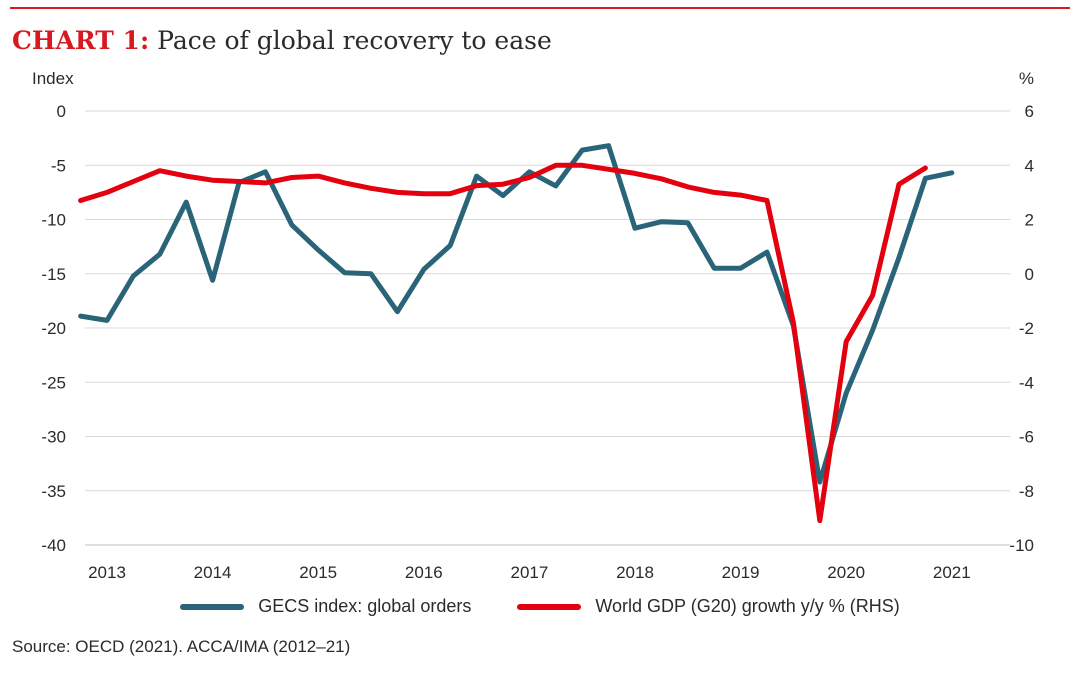 The width and height of the screenshot is (1080, 679). I want to click on left-tick-label: -20, so click(53, 328).